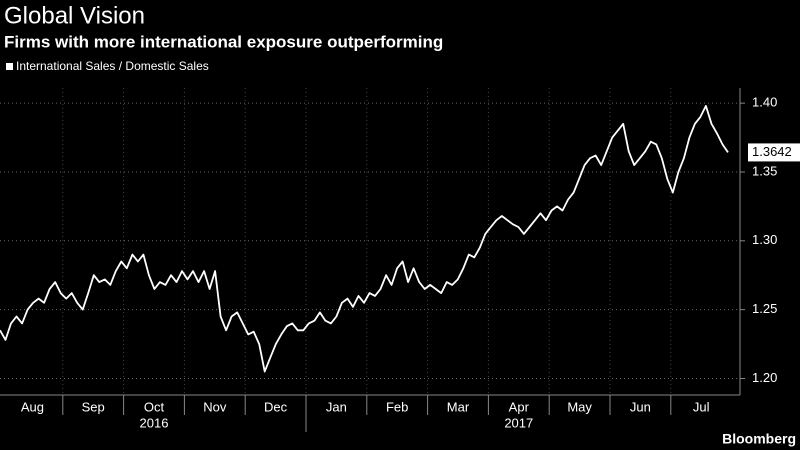 Image resolution: width=800 pixels, height=450 pixels. I want to click on y-tick-label: 1.35, so click(764, 170).